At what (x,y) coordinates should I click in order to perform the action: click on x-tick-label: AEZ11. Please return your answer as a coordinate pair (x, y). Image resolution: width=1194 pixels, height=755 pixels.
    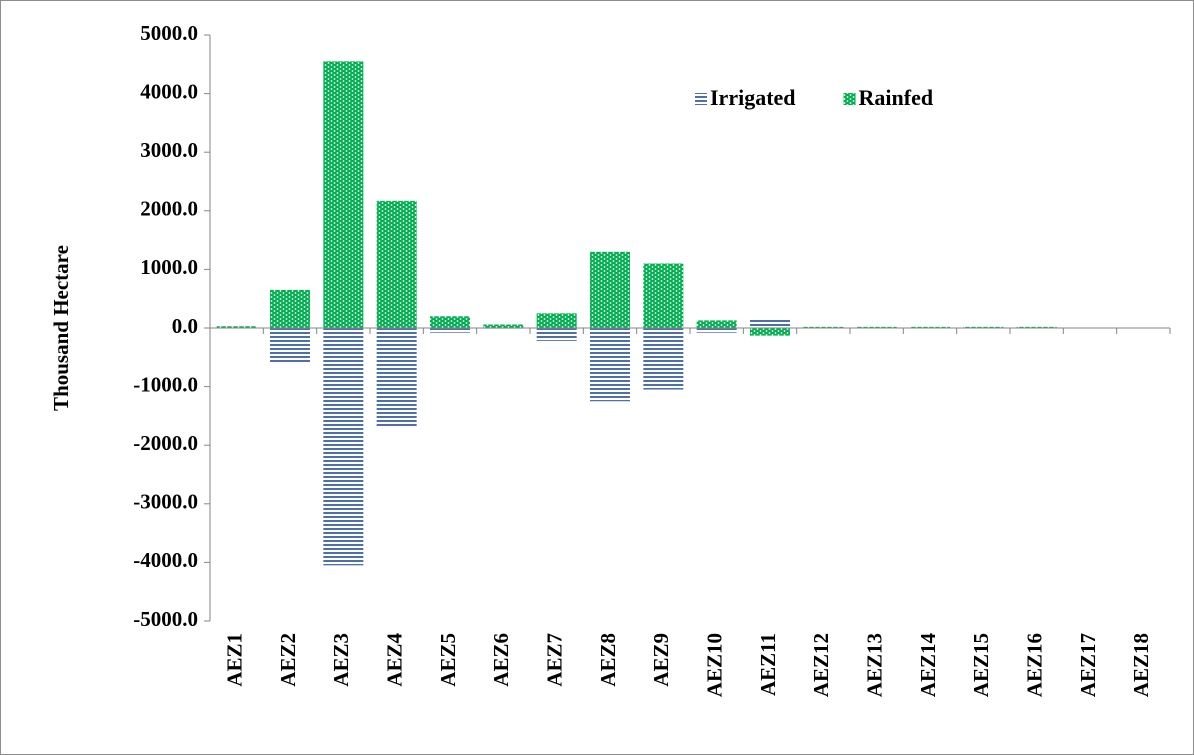
    Looking at the image, I should click on (768, 664).